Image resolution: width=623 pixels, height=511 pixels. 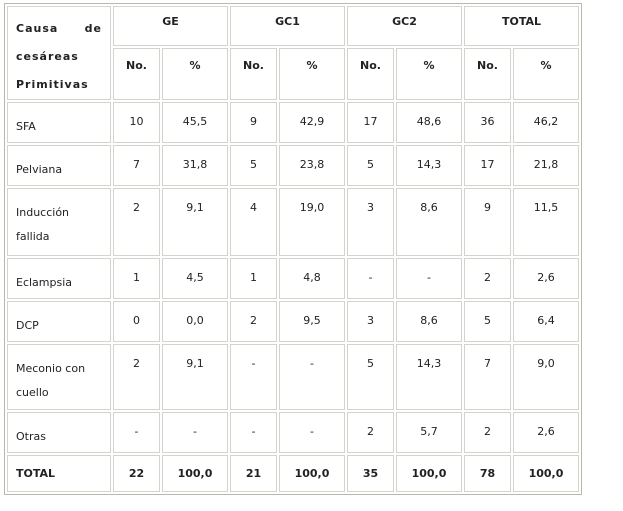 What do you see at coordinates (195, 165) in the screenshot?
I see `percent-cell: 31,8` at bounding box center [195, 165].